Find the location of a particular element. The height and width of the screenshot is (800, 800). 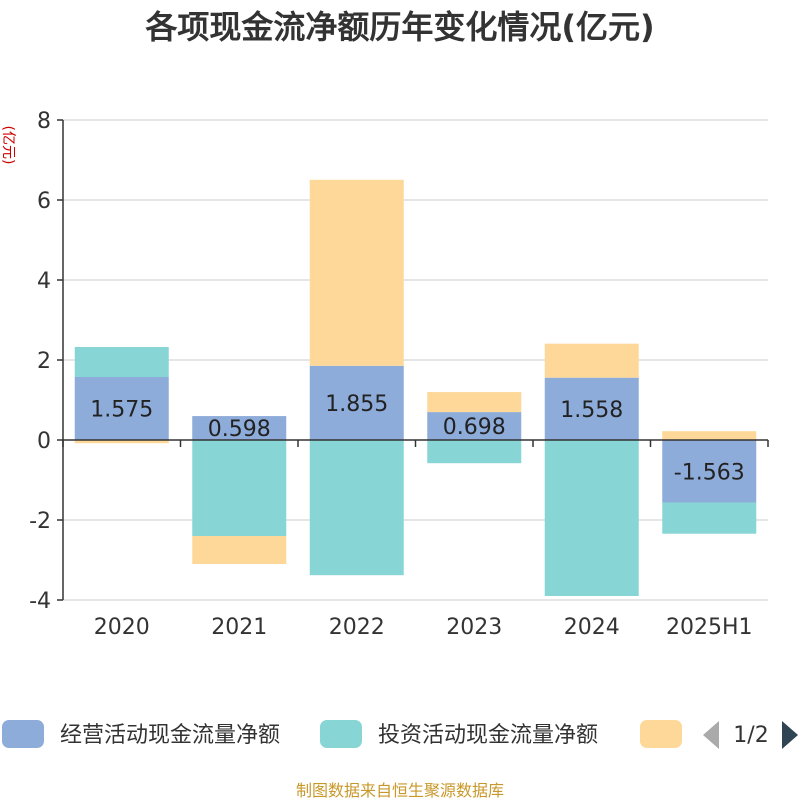

data-label: 1.575 is located at coordinates (121, 410).